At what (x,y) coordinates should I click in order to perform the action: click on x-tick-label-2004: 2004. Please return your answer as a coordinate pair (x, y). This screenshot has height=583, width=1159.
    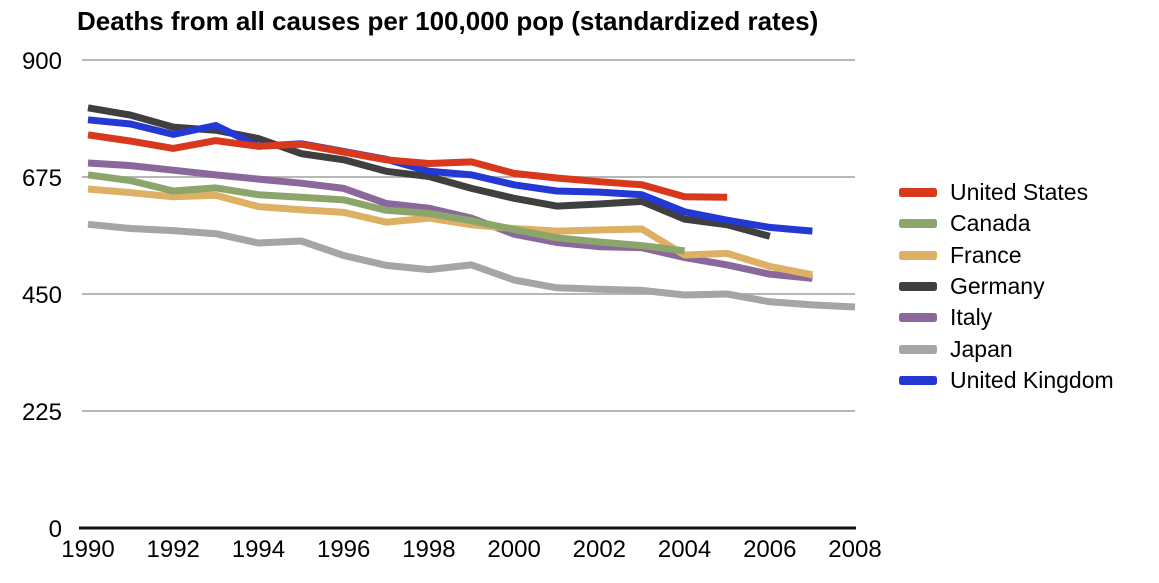
    Looking at the image, I should click on (684, 549).